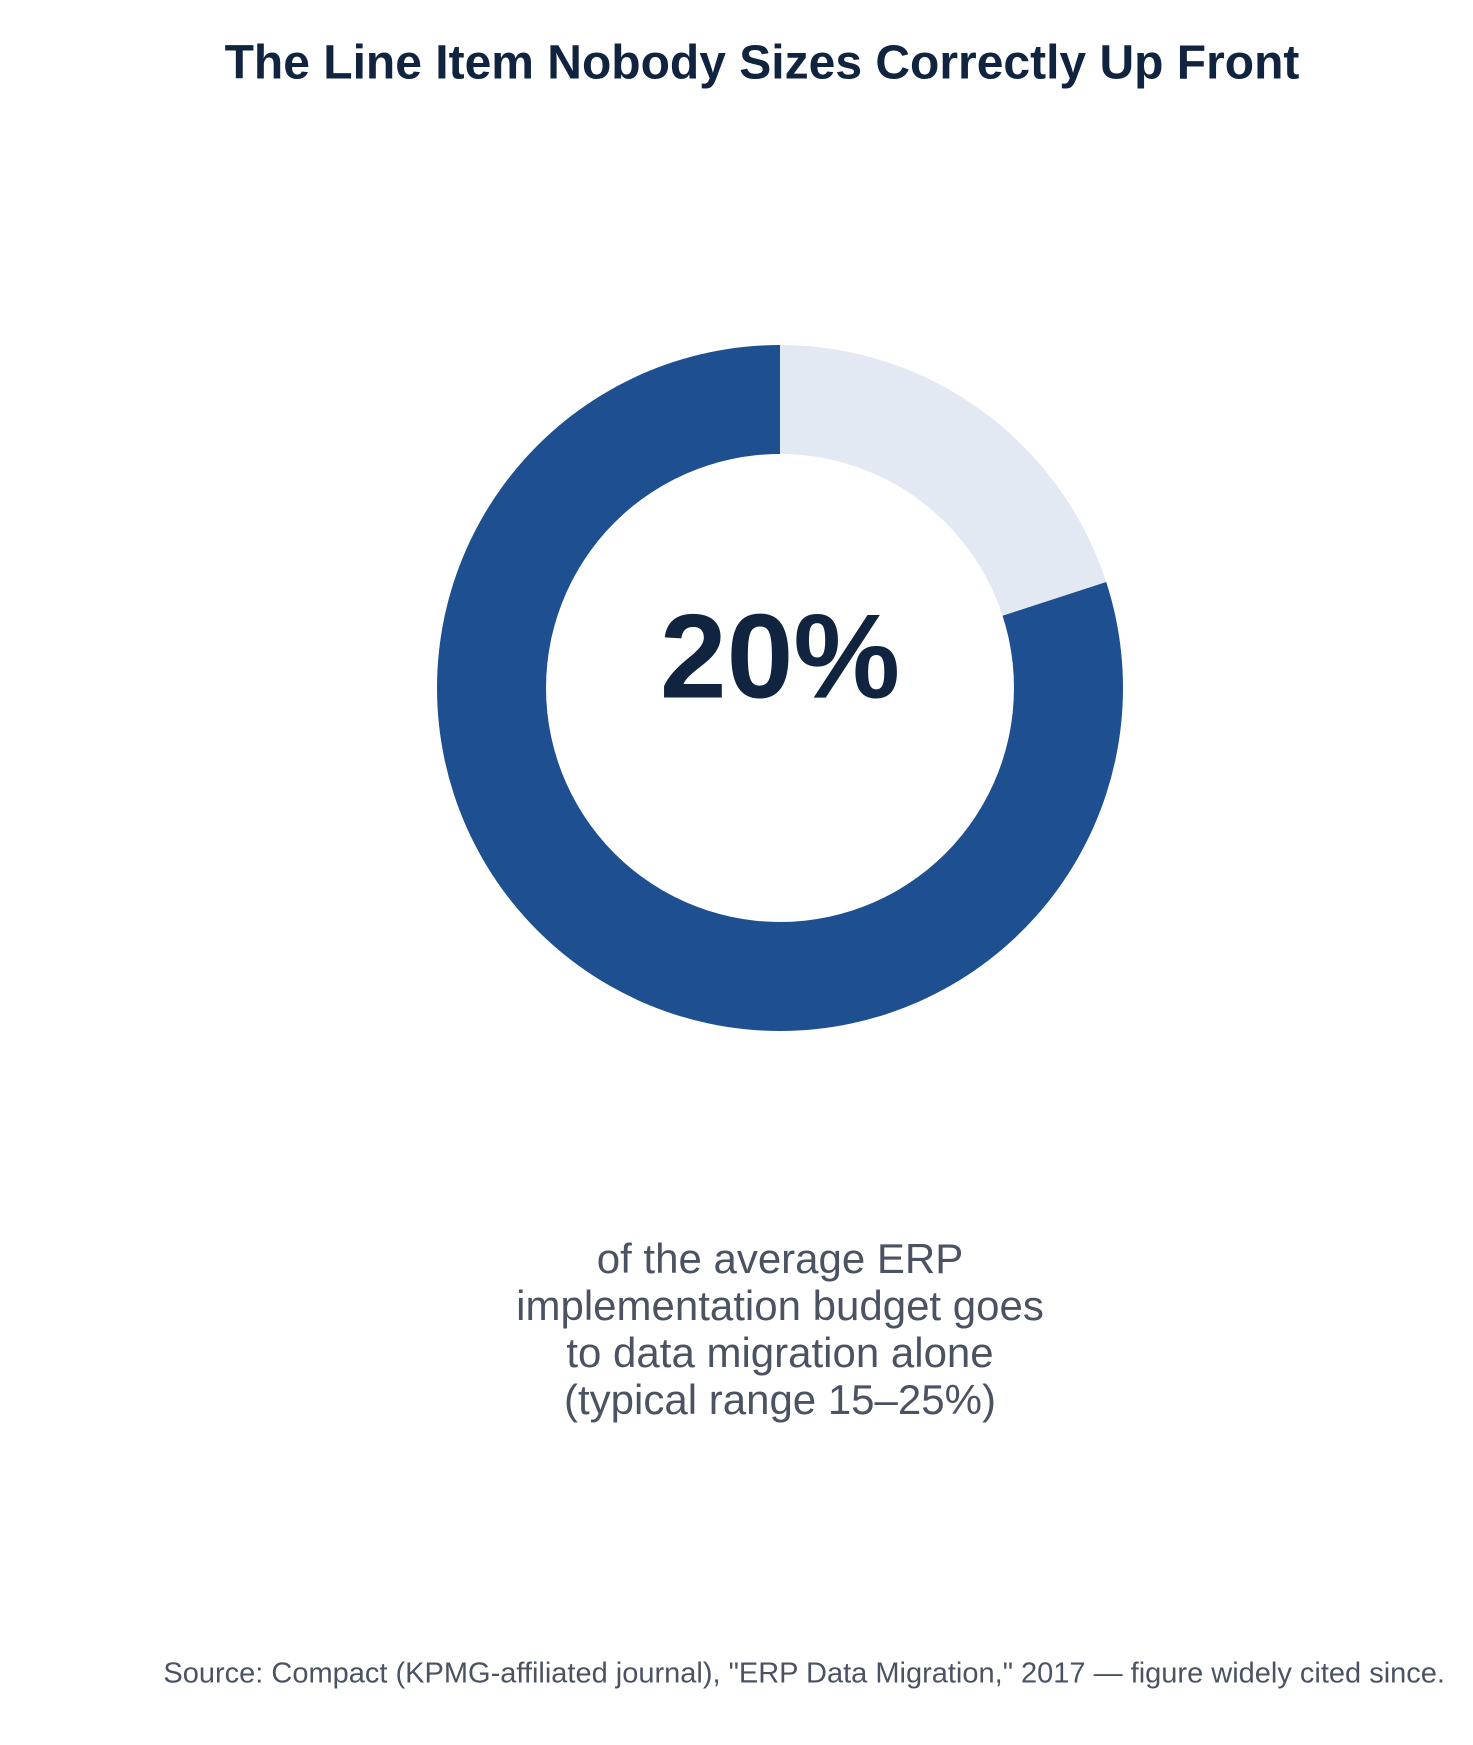 Image resolution: width=1473 pixels, height=1745 pixels. What do you see at coordinates (780, 1305) in the screenshot?
I see `description-line: implementation budget goes` at bounding box center [780, 1305].